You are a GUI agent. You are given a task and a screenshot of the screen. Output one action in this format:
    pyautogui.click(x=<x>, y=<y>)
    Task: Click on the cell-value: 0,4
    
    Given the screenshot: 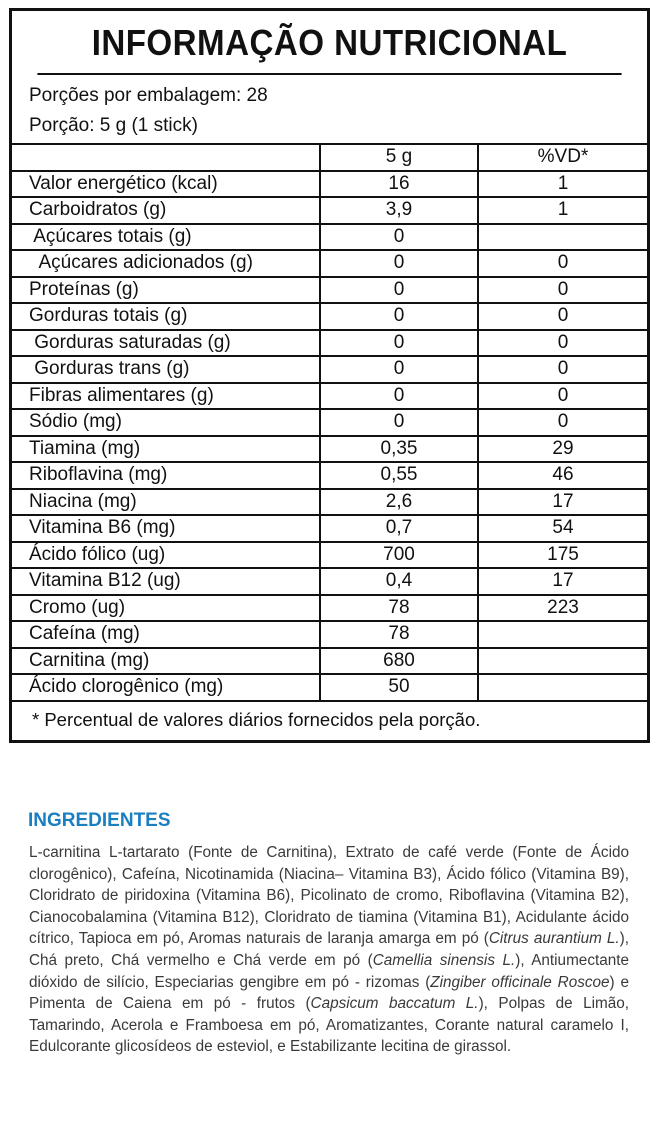 What is the action you would take?
    pyautogui.click(x=399, y=581)
    